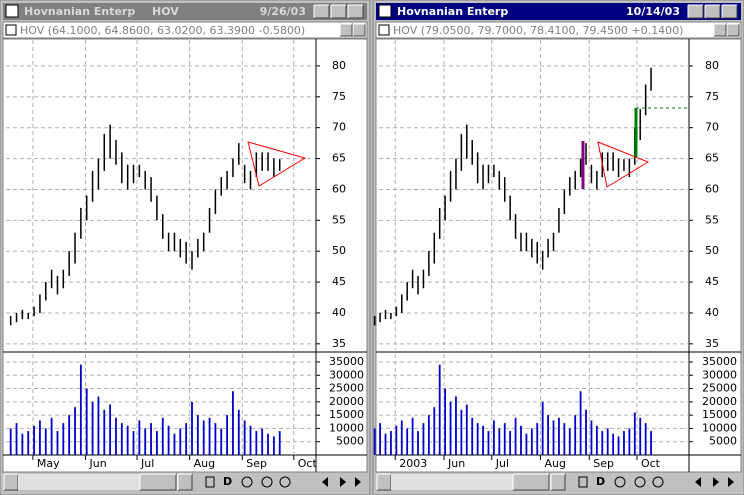  Describe the element at coordinates (339, 96) in the screenshot. I see `y-tick-label: 75` at that location.